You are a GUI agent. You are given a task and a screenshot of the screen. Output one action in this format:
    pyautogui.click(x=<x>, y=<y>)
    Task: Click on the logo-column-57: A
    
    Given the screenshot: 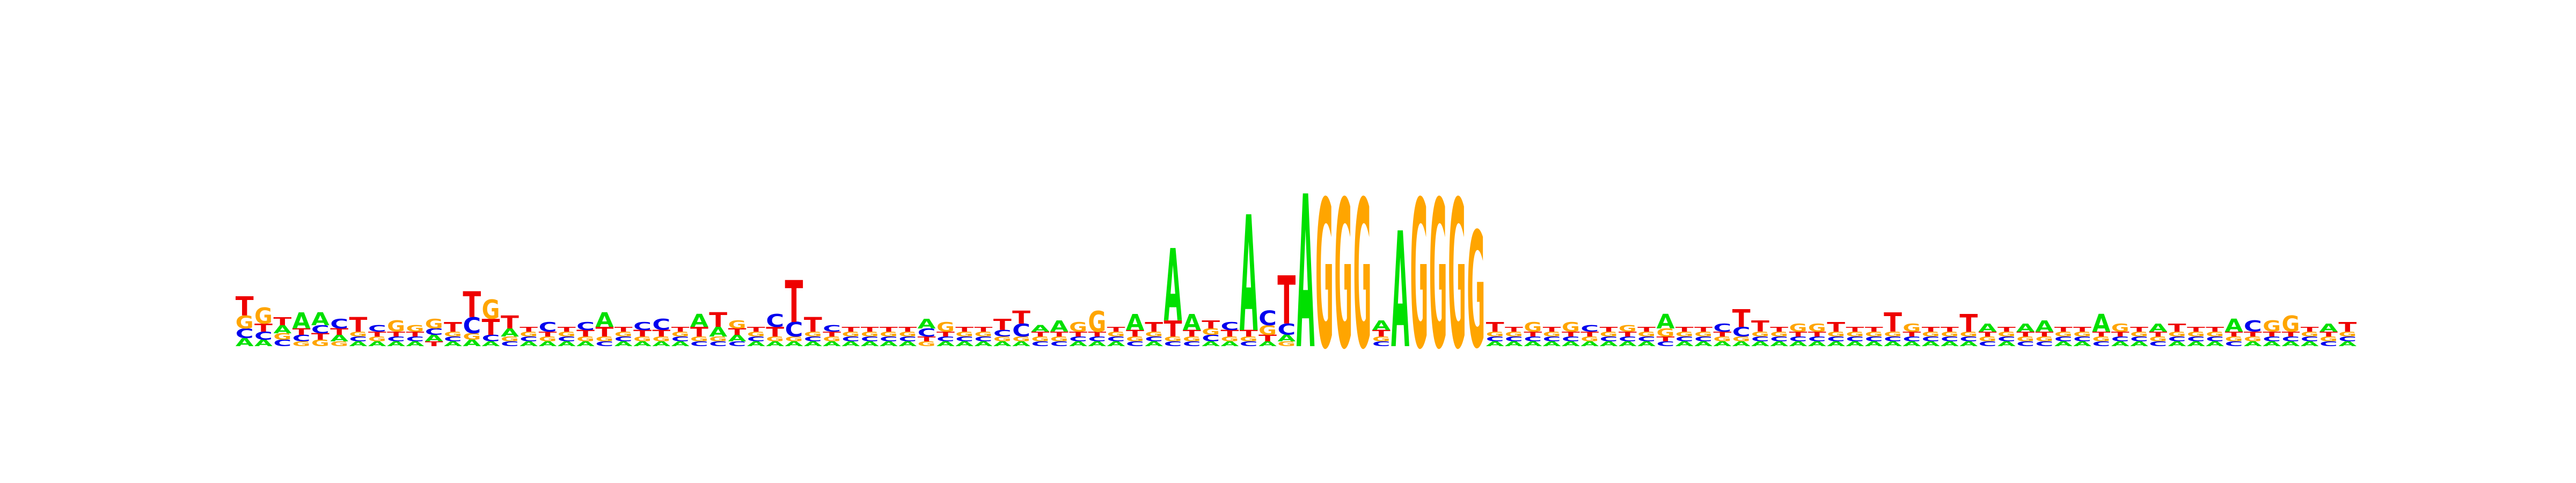 What is the action you would take?
    pyautogui.click(x=1306, y=273)
    